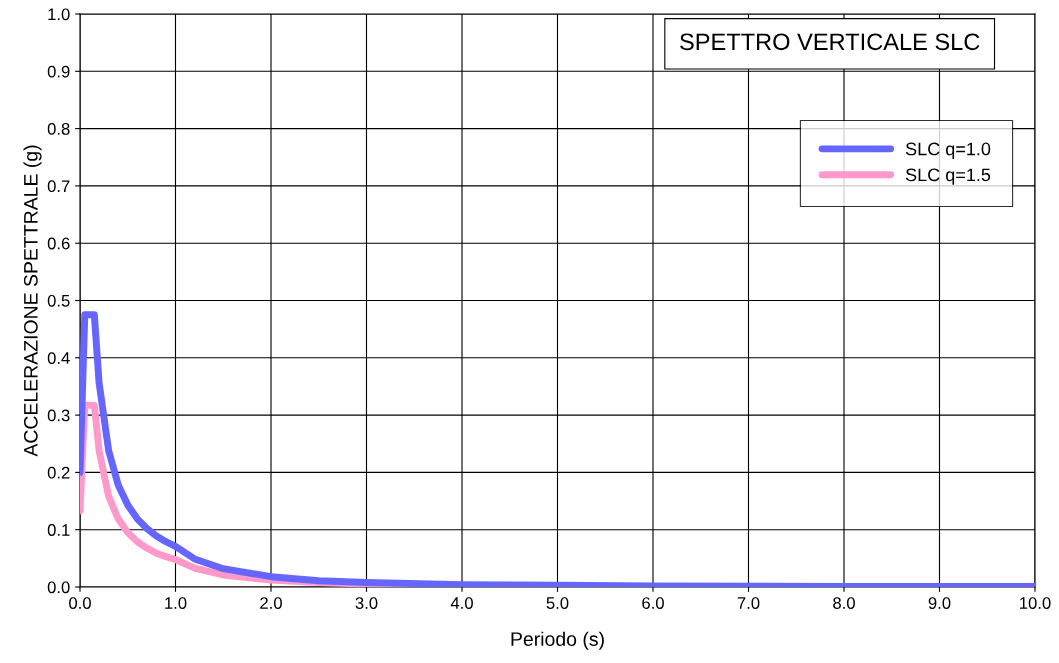  What do you see at coordinates (653, 603) in the screenshot?
I see `x-tick-label: 6.0` at bounding box center [653, 603].